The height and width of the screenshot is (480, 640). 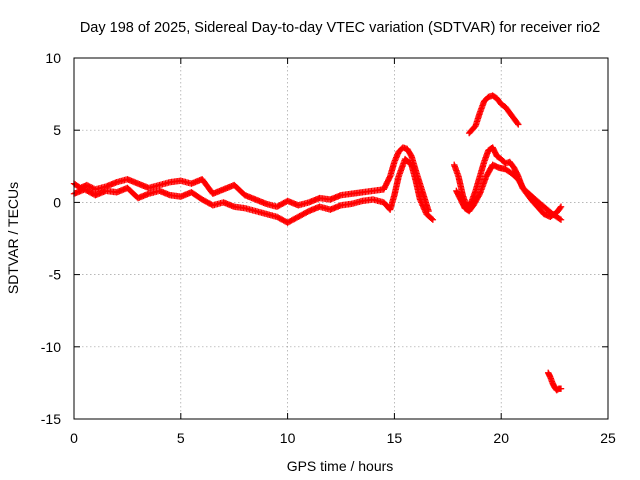 What do you see at coordinates (74, 438) in the screenshot?
I see `x-tick-label: 0` at bounding box center [74, 438].